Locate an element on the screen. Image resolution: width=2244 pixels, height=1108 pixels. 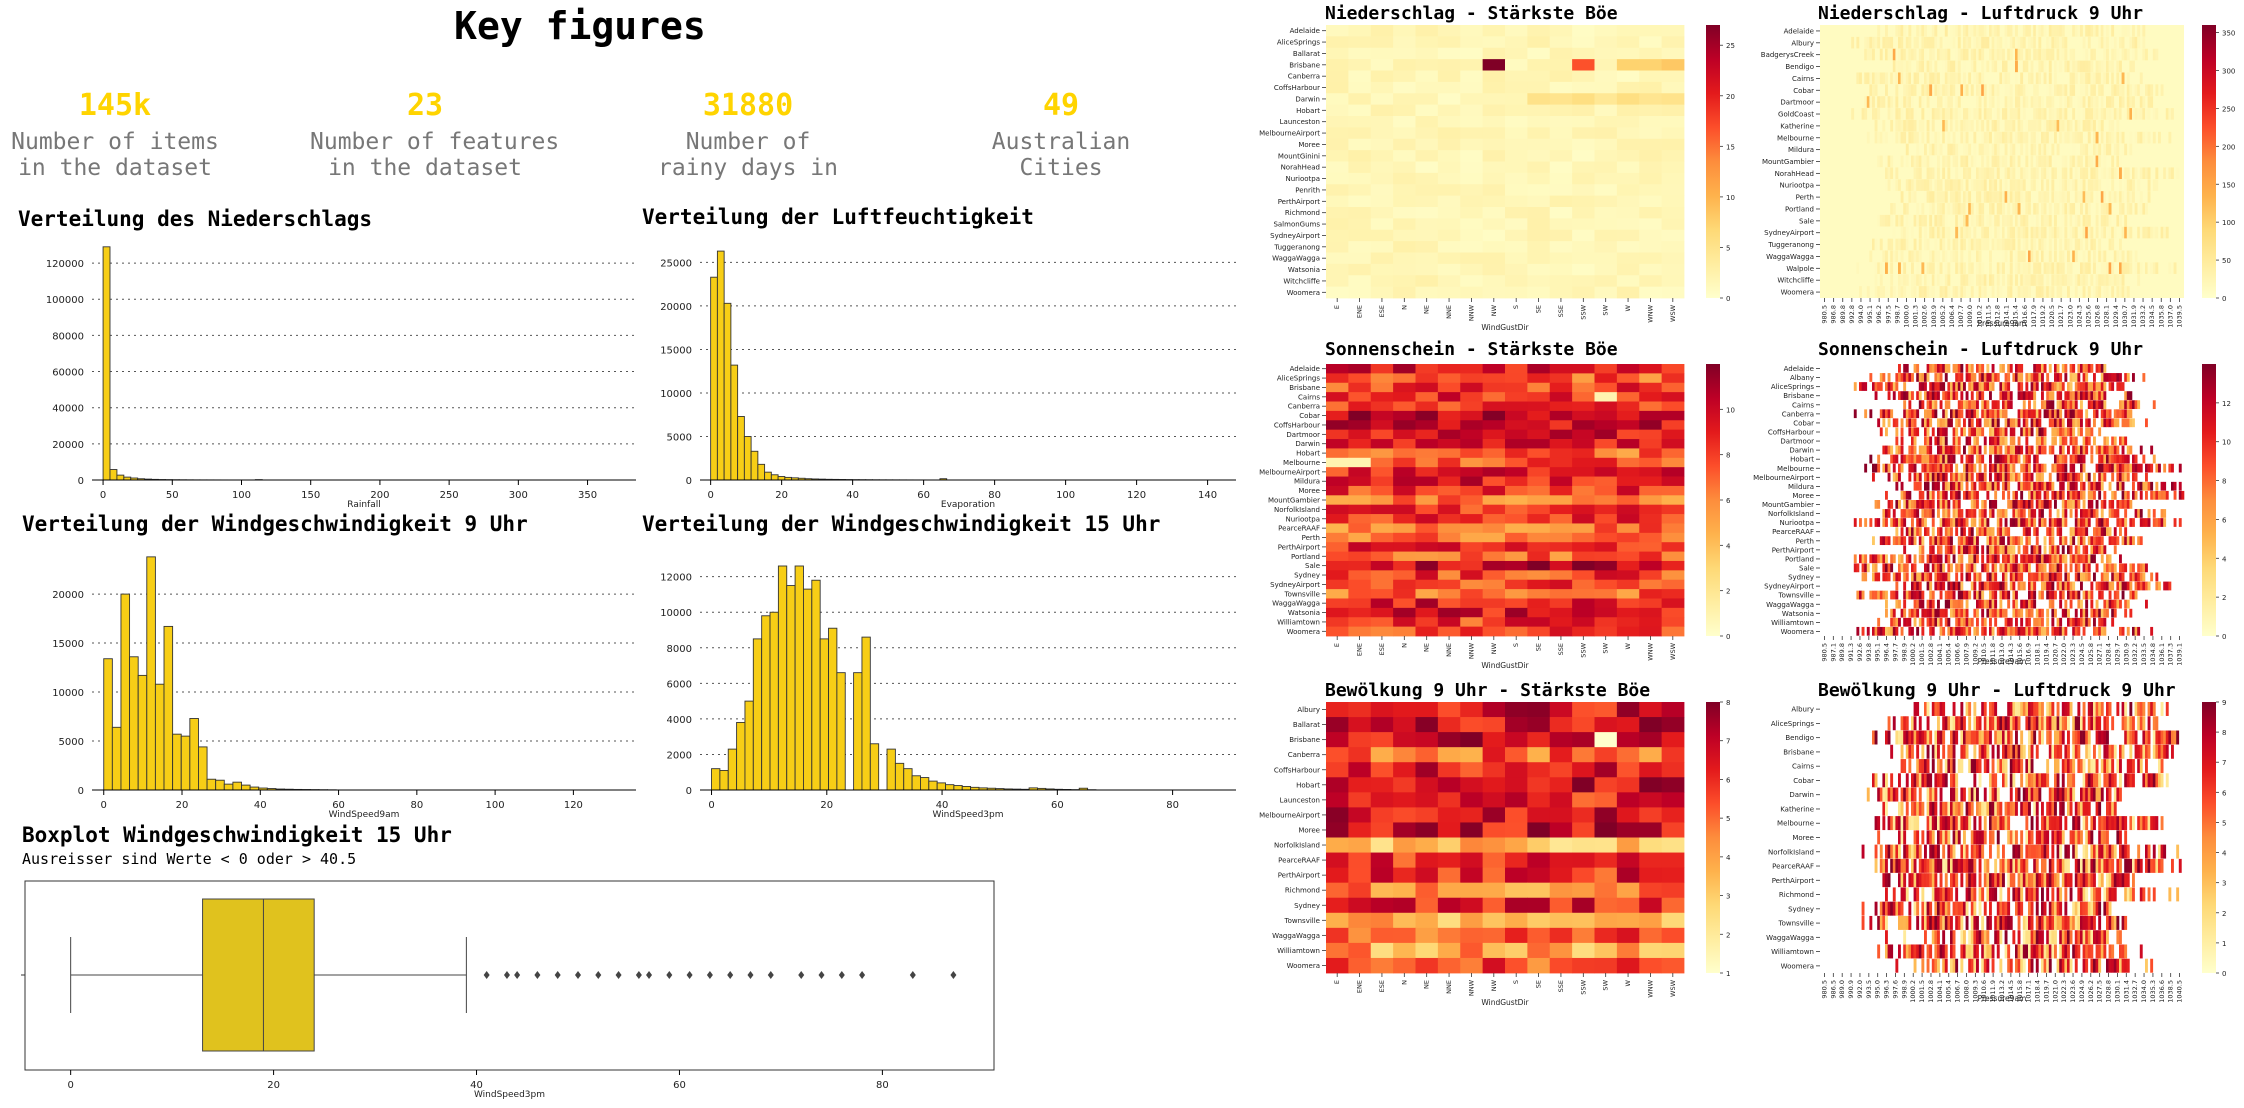
y-tick-label: Melbourne is located at coordinates (1795, 138).